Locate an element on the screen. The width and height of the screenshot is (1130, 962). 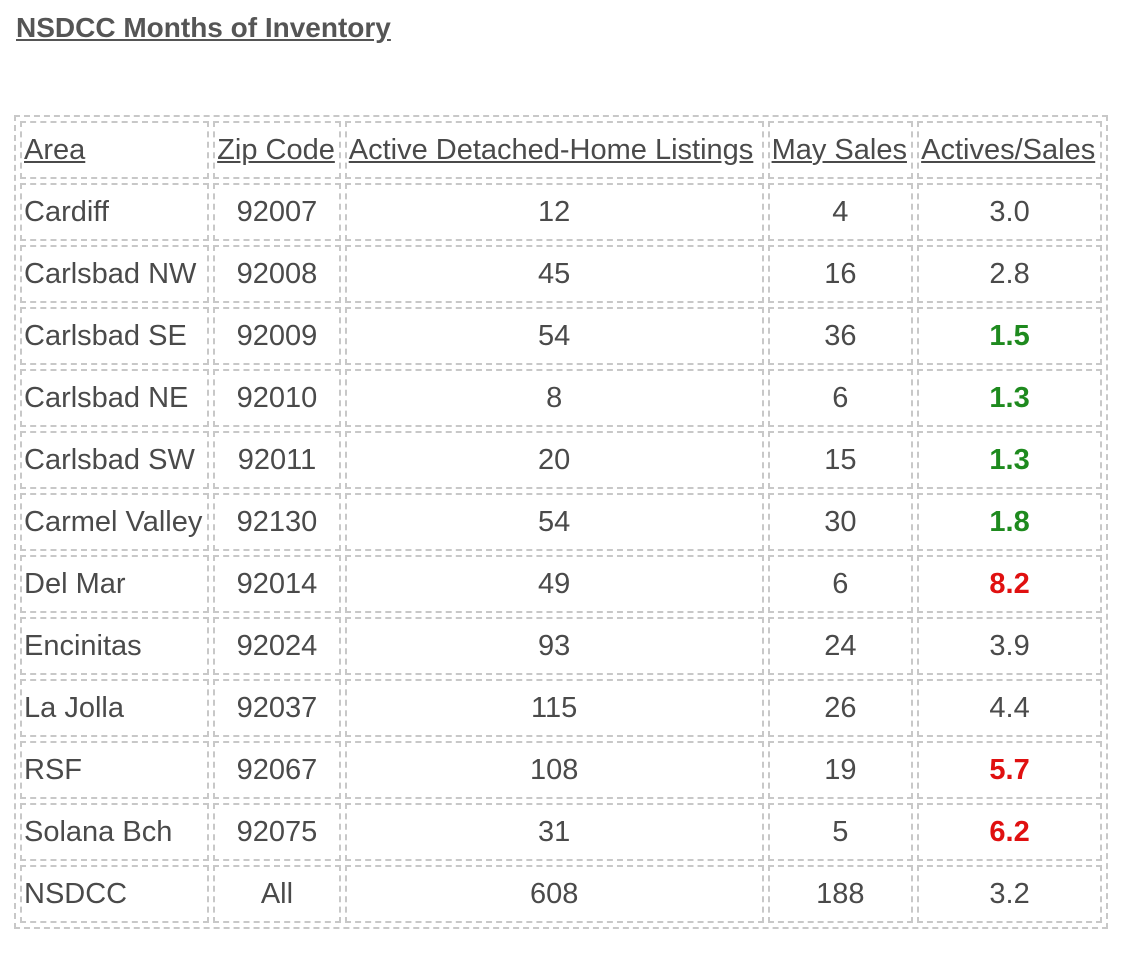
cell-may-sales: 19 is located at coordinates (840, 770).